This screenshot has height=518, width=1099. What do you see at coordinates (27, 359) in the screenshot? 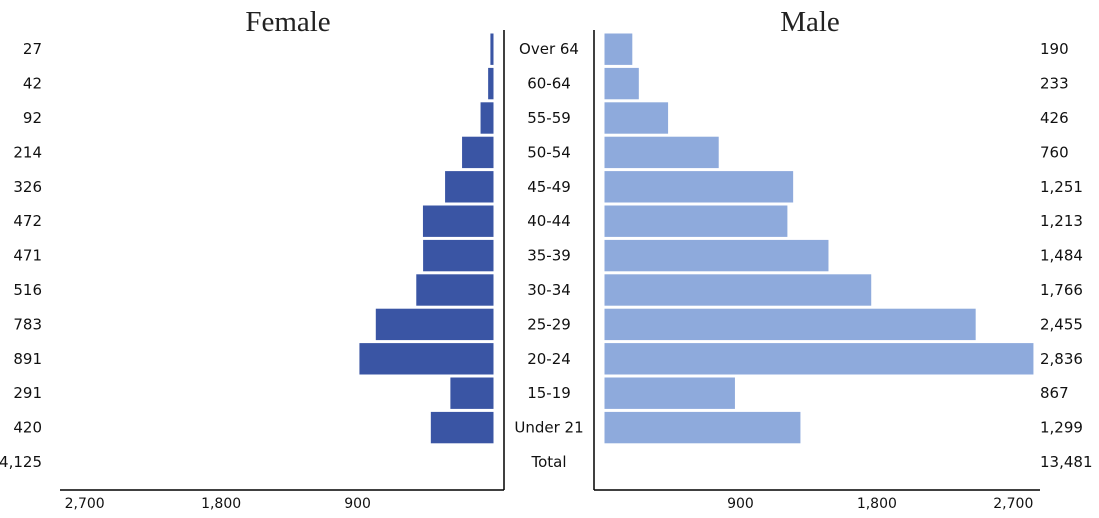
I see `female-value-label: 891` at bounding box center [27, 359].